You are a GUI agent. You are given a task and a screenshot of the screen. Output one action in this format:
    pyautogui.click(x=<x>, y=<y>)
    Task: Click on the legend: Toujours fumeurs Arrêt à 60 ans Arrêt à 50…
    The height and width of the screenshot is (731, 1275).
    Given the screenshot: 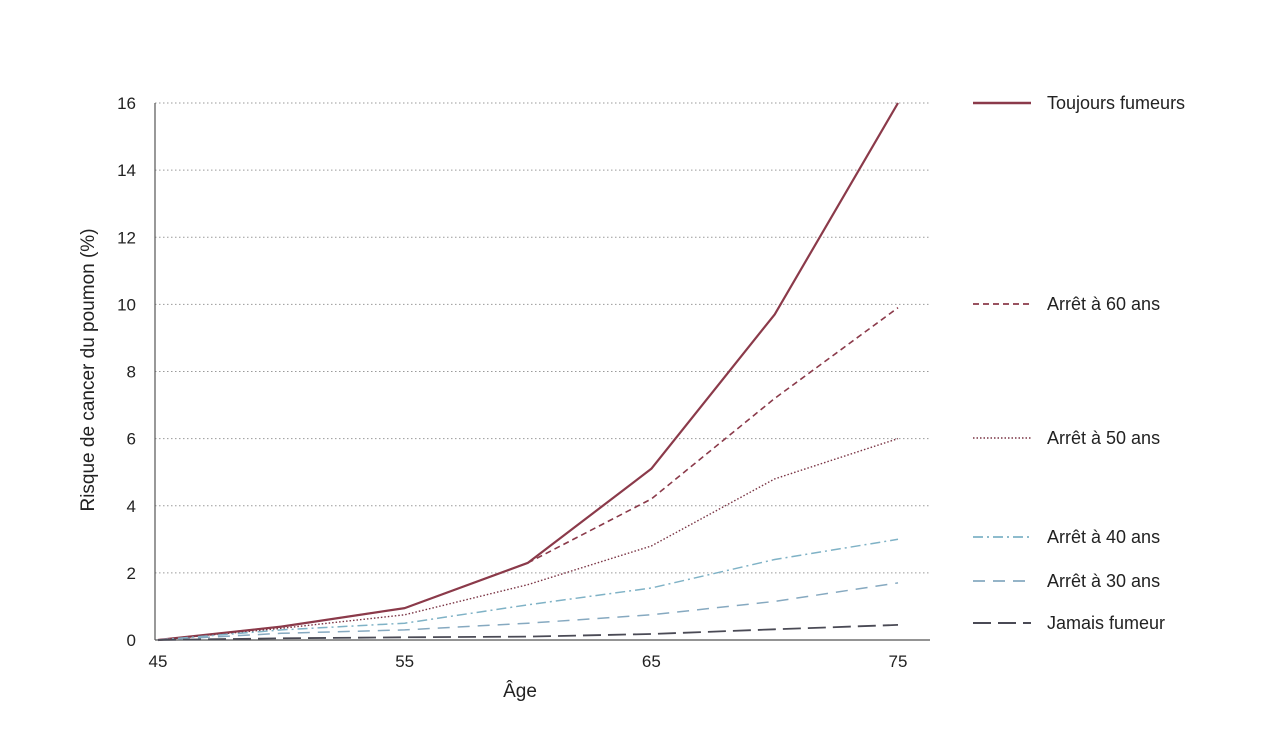 What is the action you would take?
    pyautogui.click(x=1079, y=363)
    